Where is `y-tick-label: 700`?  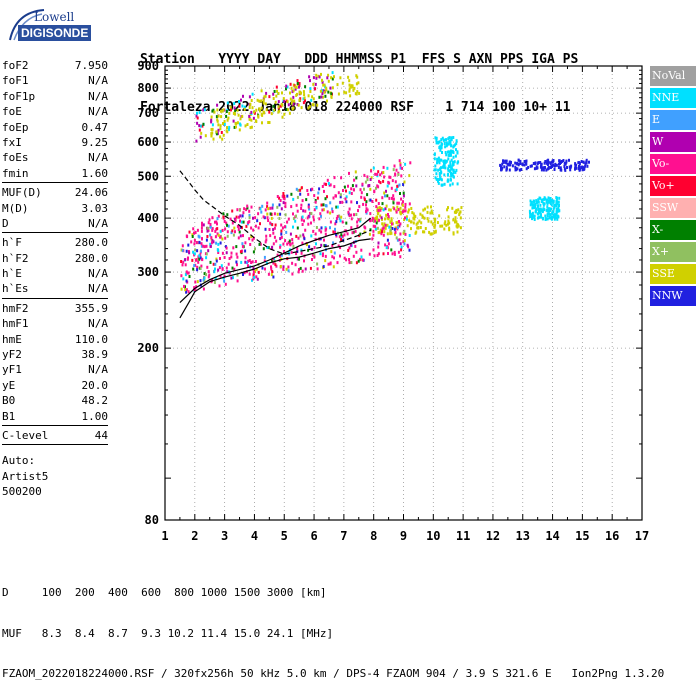 y-tick-label: 700 is located at coordinates (148, 113).